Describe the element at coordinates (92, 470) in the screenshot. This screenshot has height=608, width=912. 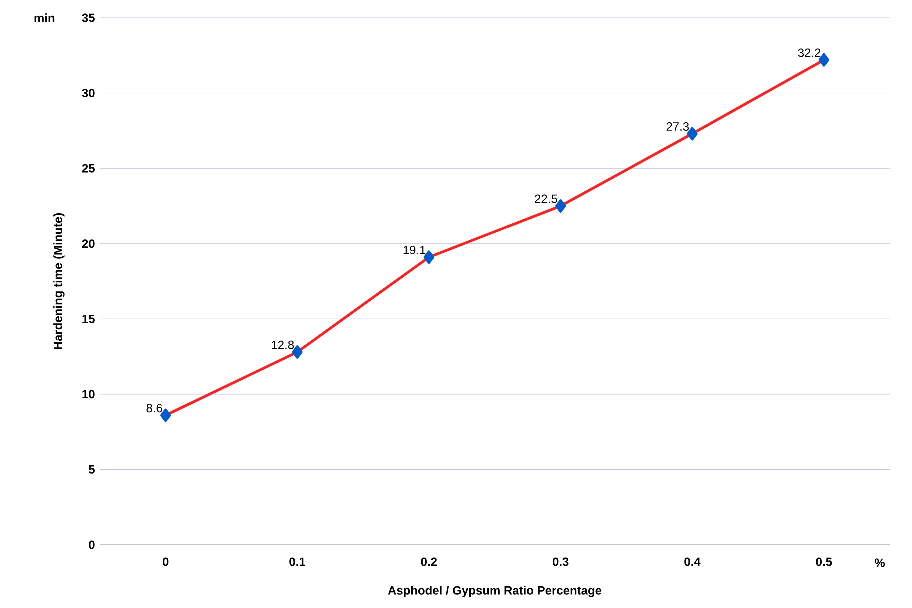
I see `y-tick-label: 5` at that location.